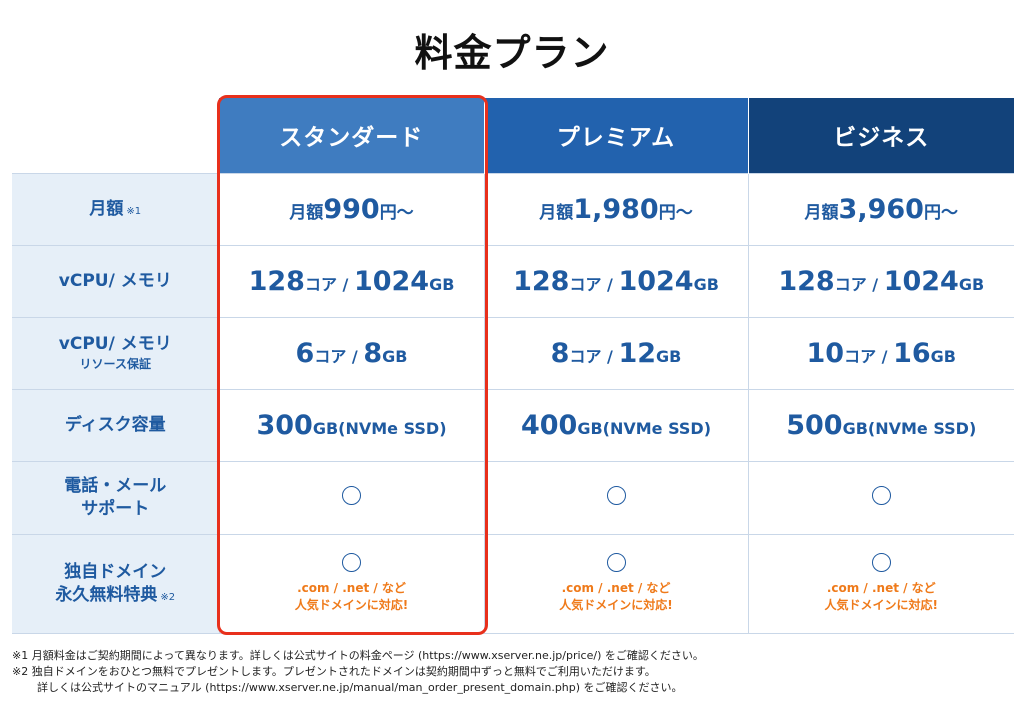 Image resolution: width=1024 pixels, height=703 pixels. Describe the element at coordinates (615, 280) in the screenshot. I see `cpu-memory-premium: 128コア / 1024GB` at that location.